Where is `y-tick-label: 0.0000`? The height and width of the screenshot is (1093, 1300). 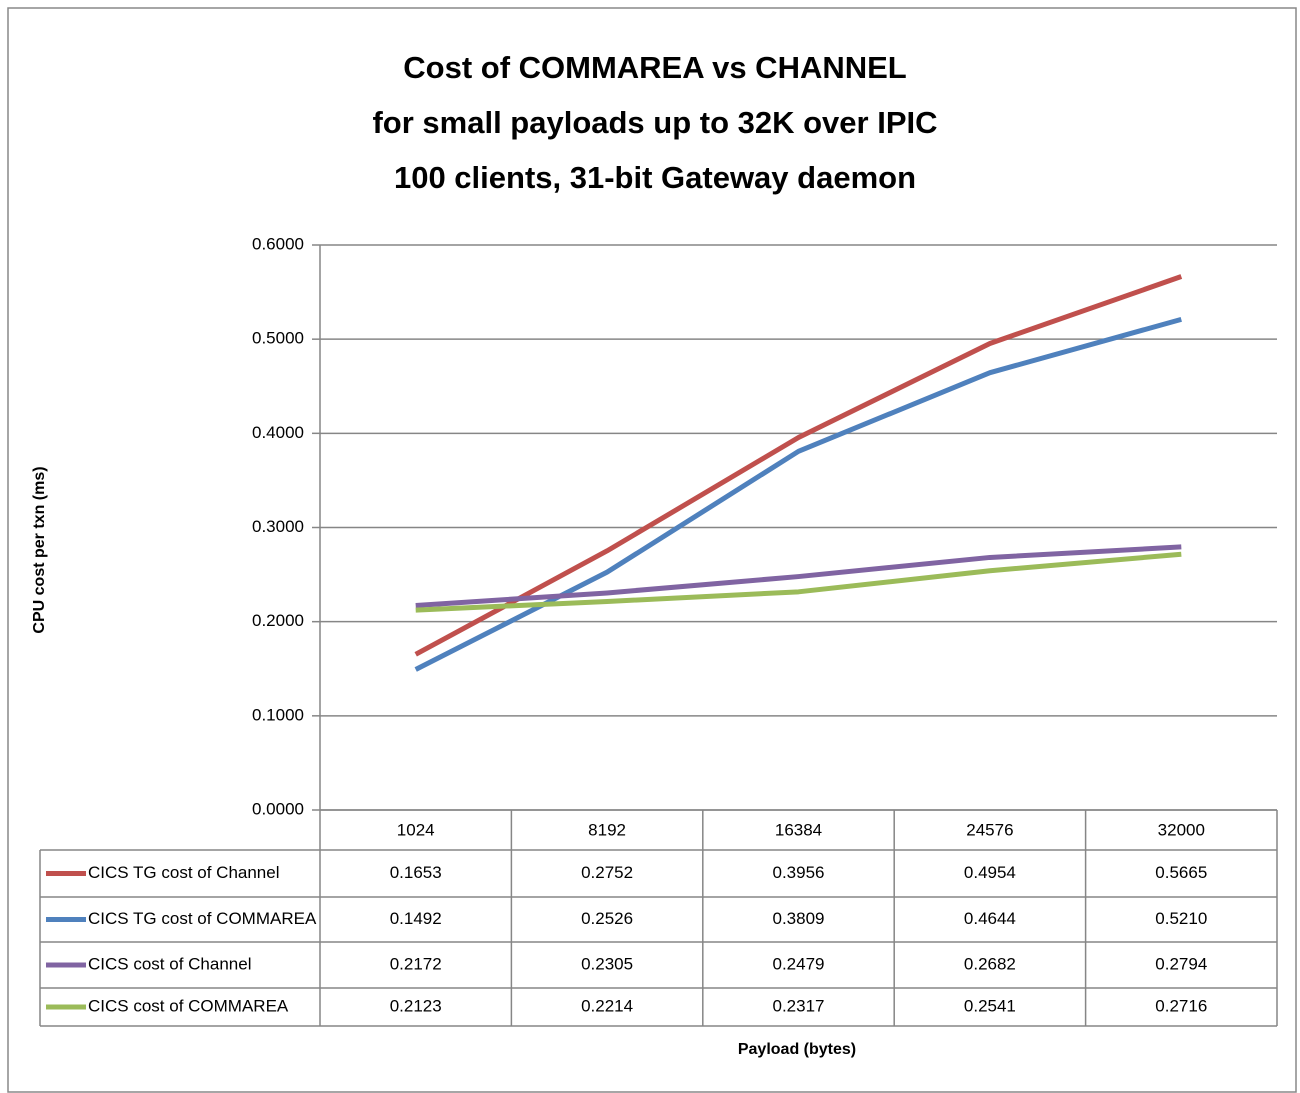
y-tick-label: 0.0000 is located at coordinates (278, 808).